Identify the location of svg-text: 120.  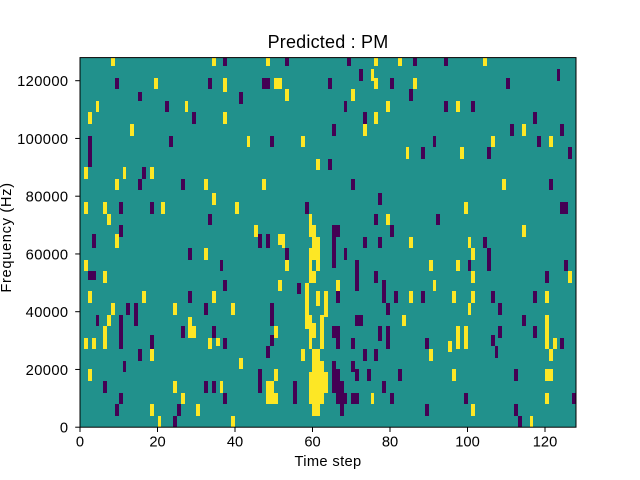
(545, 443).